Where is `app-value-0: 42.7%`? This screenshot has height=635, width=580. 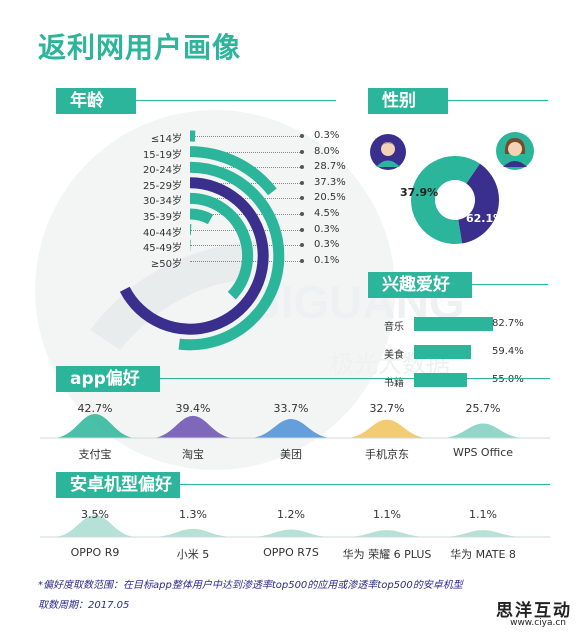 app-value-0: 42.7% is located at coordinates (95, 408).